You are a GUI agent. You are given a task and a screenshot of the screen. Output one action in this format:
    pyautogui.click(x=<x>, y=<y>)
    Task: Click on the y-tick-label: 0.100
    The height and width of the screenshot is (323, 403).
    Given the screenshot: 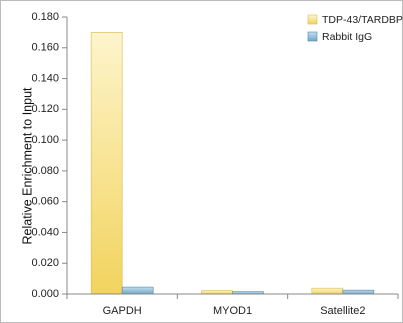 What is the action you would take?
    pyautogui.click(x=45, y=140)
    